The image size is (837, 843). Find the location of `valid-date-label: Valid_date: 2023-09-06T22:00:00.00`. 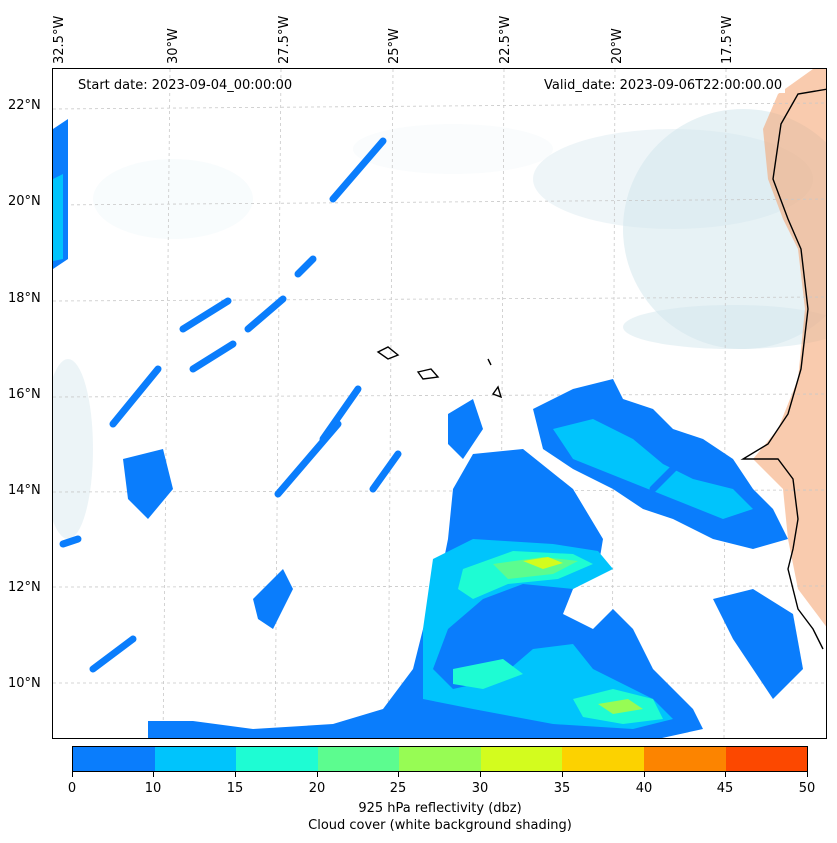

valid-date-label: Valid_date: 2023-09-06T22:00:00.00 is located at coordinates (663, 85).